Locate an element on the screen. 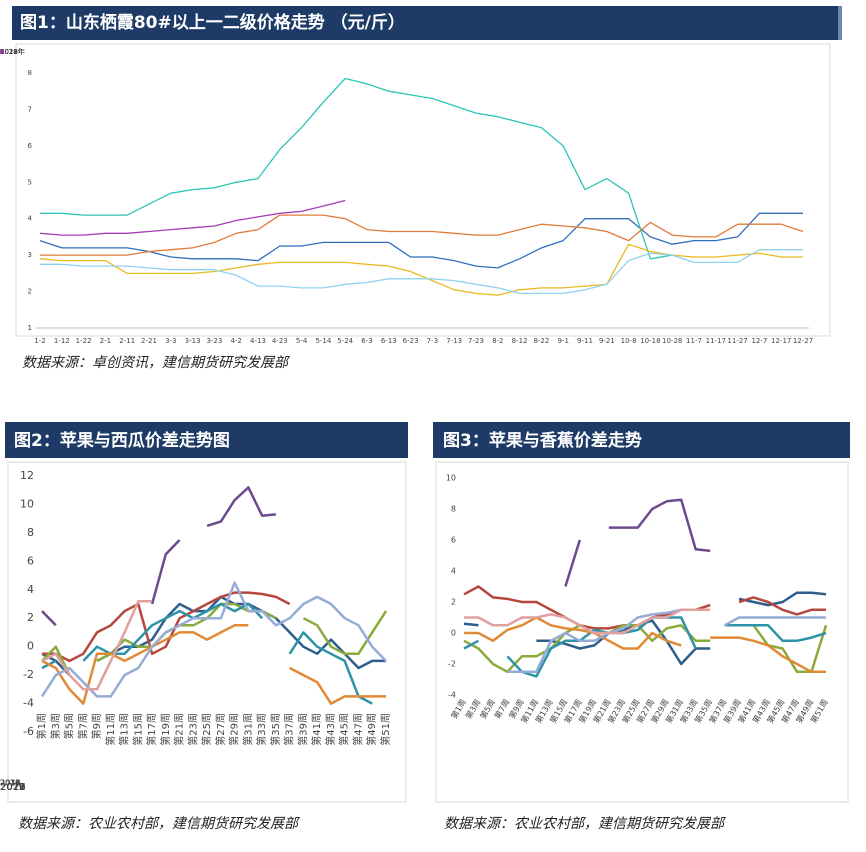 The image size is (866, 852). x-tick-label: 11-17 is located at coordinates (716, 341).